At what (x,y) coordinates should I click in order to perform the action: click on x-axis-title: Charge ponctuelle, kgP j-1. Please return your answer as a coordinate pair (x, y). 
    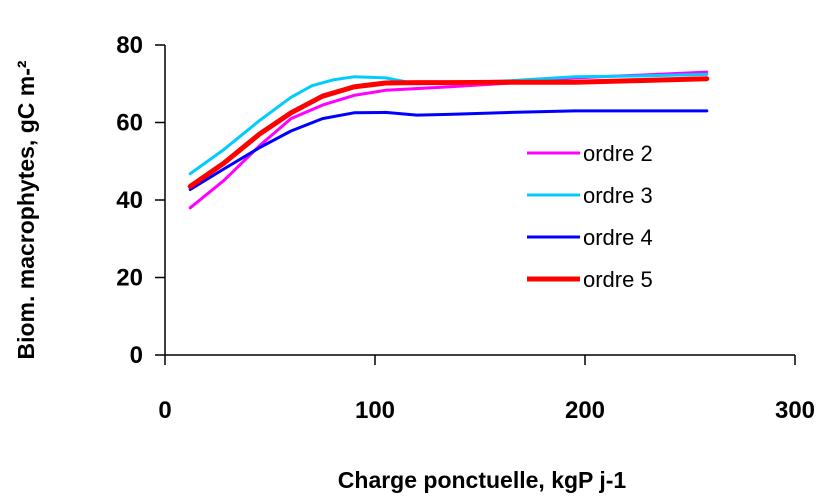
    Looking at the image, I should click on (482, 480).